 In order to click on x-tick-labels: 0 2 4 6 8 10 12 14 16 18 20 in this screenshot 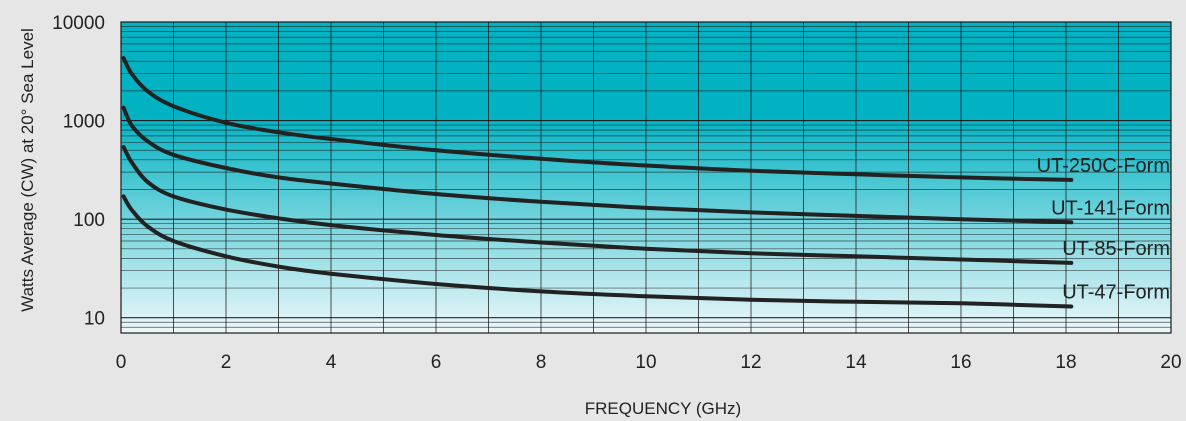, I will do `click(649, 362)`.